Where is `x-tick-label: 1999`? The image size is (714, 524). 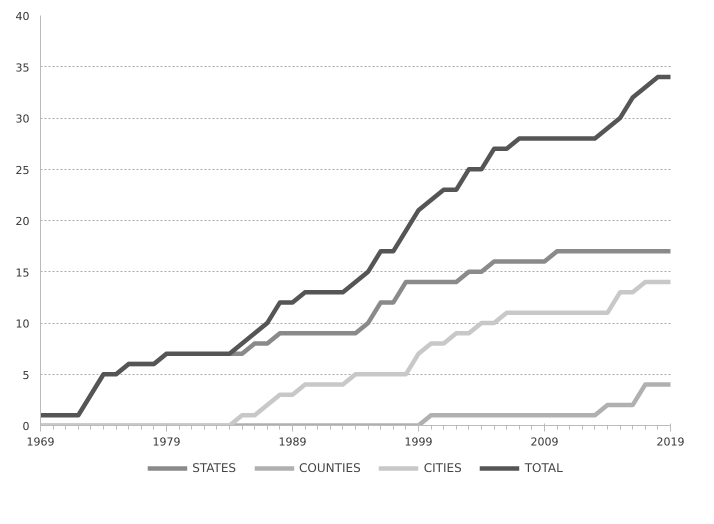
x-tick-label: 1999 is located at coordinates (418, 442).